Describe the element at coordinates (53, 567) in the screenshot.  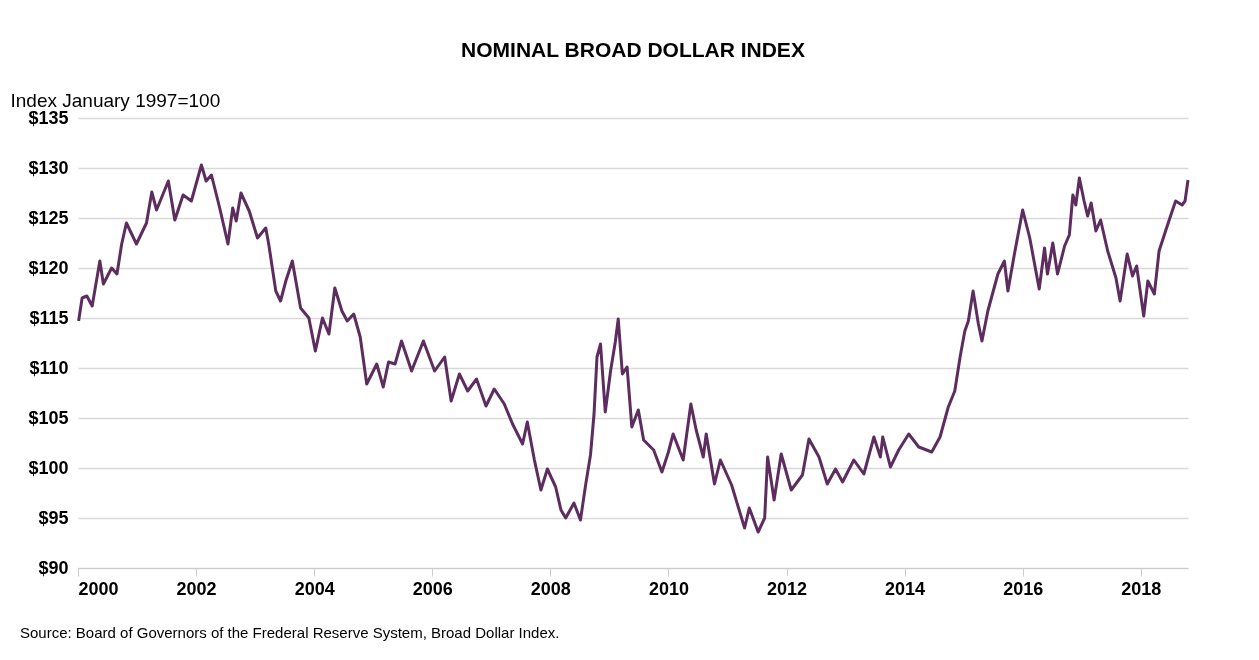
I see `y-tick-label: $90` at that location.